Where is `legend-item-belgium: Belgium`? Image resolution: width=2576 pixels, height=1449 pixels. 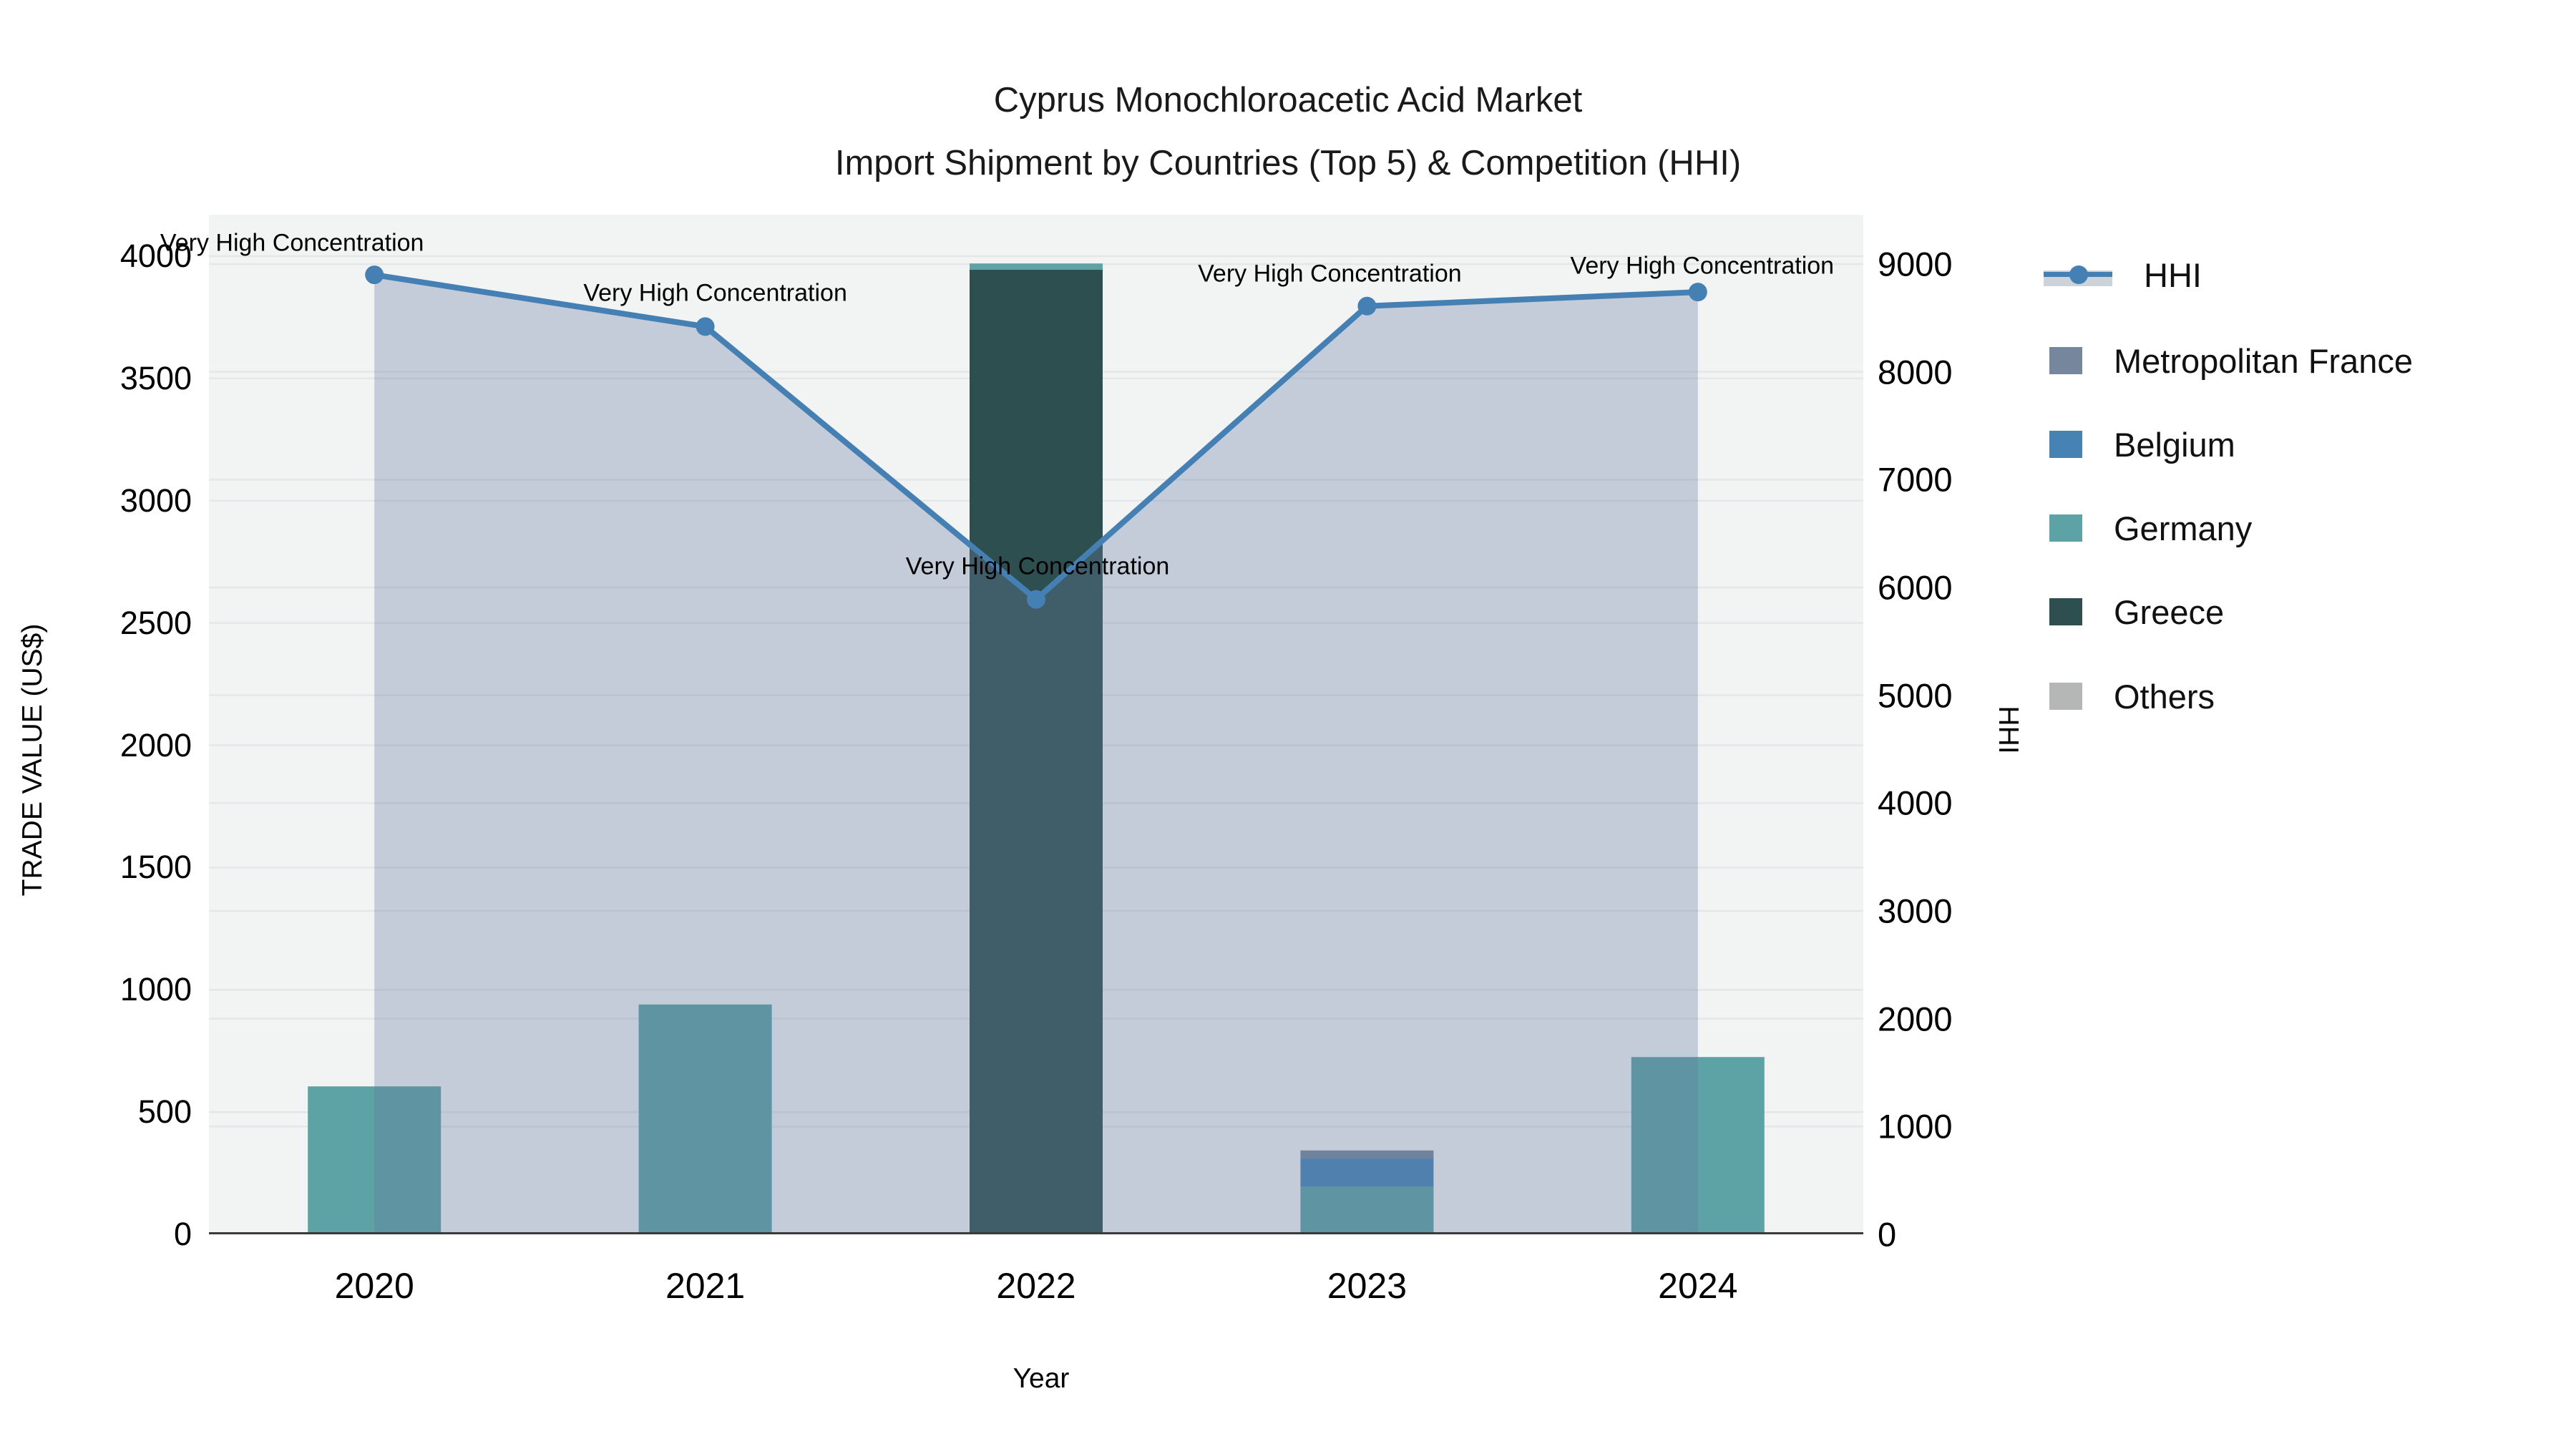 legend-item-belgium: Belgium is located at coordinates (2139, 444).